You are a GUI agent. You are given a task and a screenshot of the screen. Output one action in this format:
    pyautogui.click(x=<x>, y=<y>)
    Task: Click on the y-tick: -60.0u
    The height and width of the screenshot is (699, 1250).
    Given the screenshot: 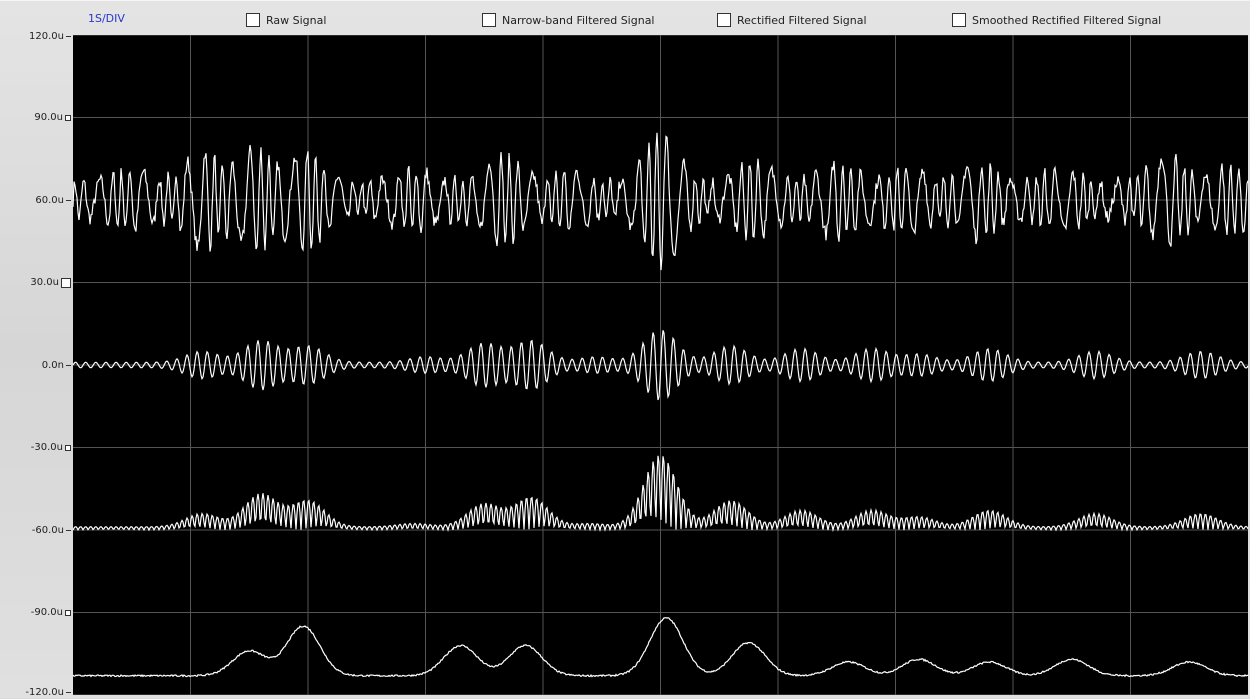 What is the action you would take?
    pyautogui.click(x=36, y=530)
    